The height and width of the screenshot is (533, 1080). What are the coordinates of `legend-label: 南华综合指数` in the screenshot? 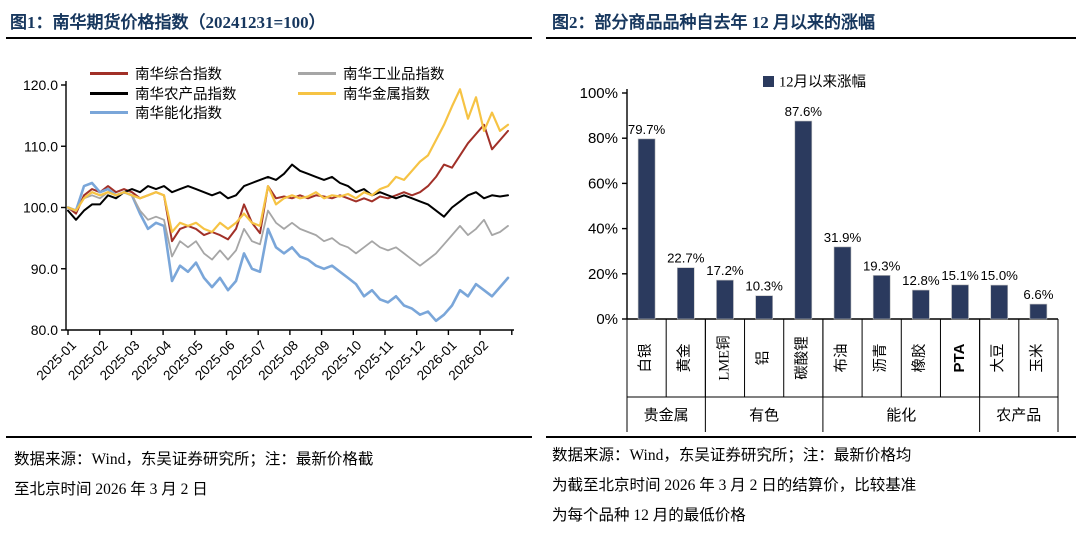 It's located at (178, 75).